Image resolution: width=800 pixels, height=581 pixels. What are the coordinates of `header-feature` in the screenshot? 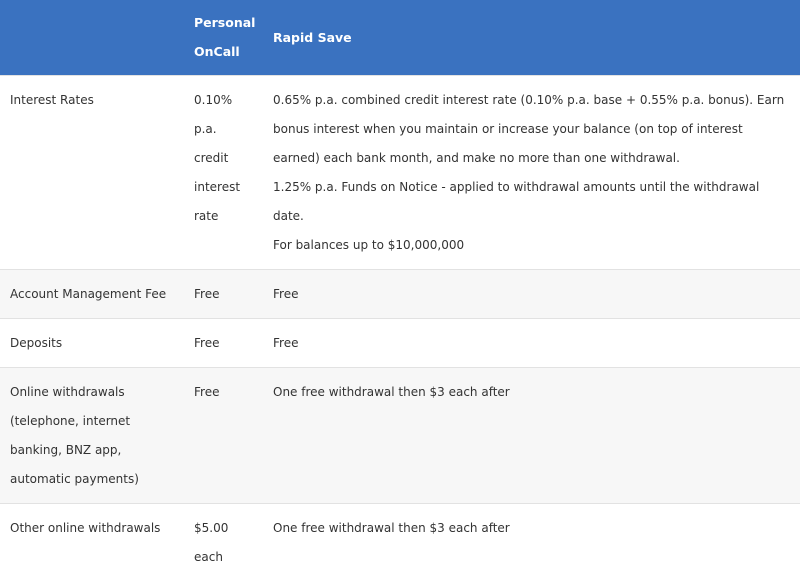 It's located at (92, 37).